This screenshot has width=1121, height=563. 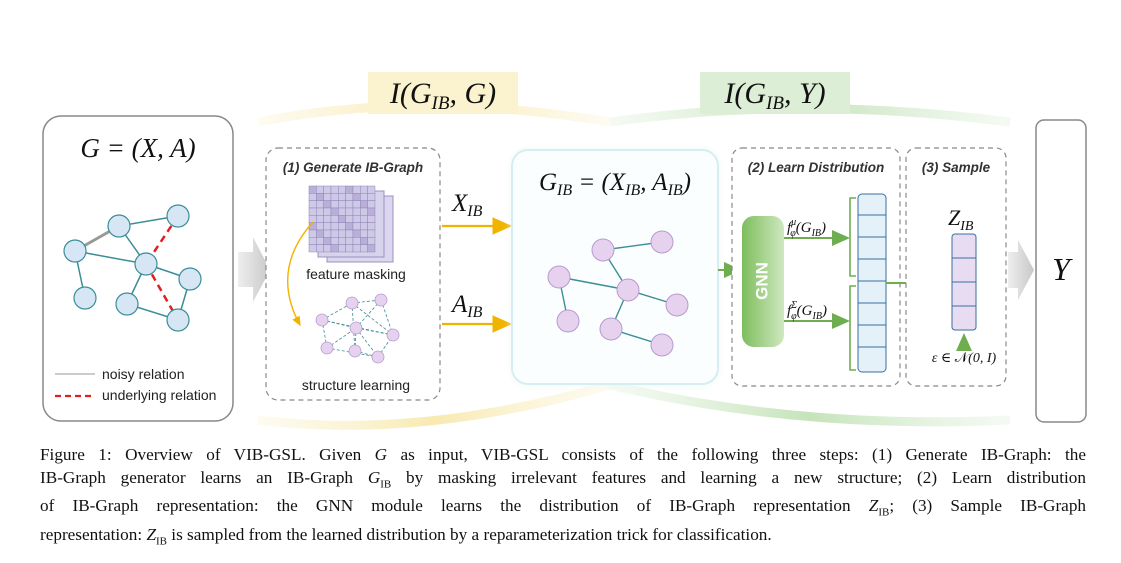 I want to click on z-vector, so click(x=964, y=282).